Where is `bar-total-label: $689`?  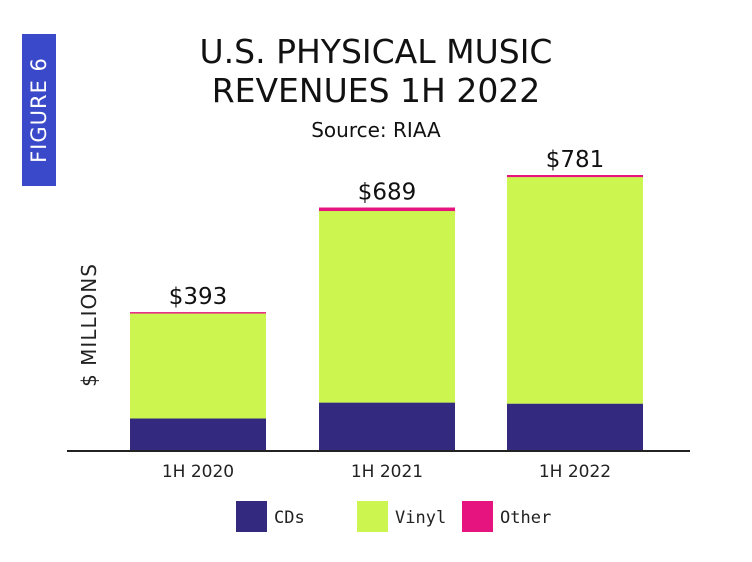 bar-total-label: $689 is located at coordinates (387, 193).